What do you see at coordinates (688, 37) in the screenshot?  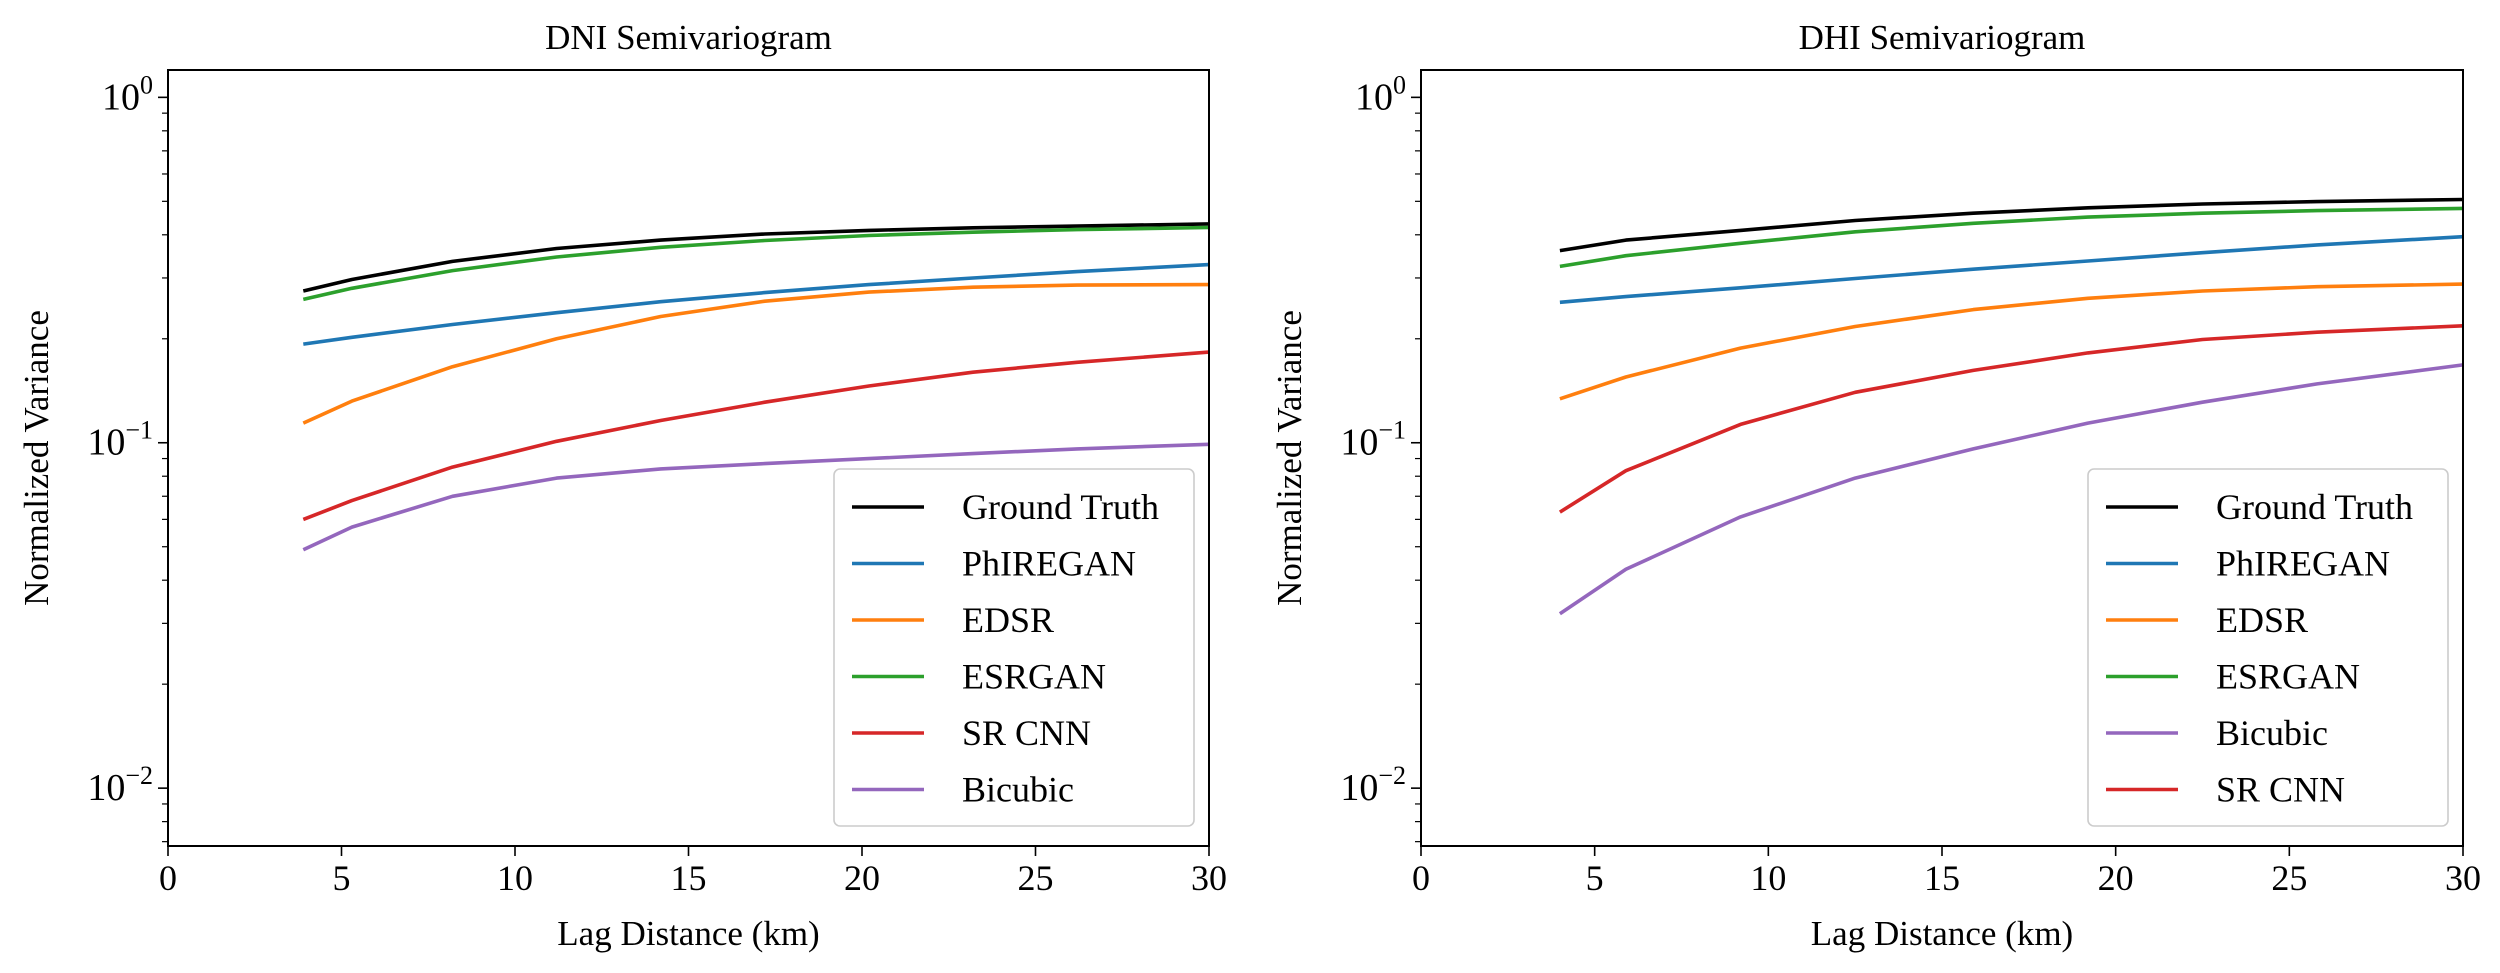 I see `chart-title: DNI Semivariogram` at bounding box center [688, 37].